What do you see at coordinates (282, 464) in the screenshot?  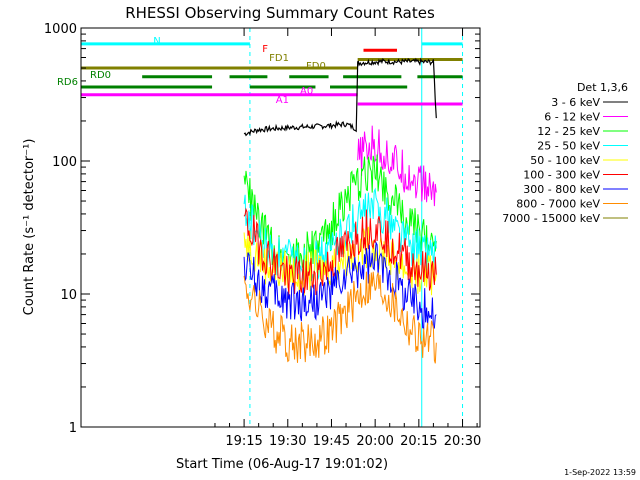 I see `x-axis-label: Start Time (06-Aug-17 19:01:02)` at bounding box center [282, 464].